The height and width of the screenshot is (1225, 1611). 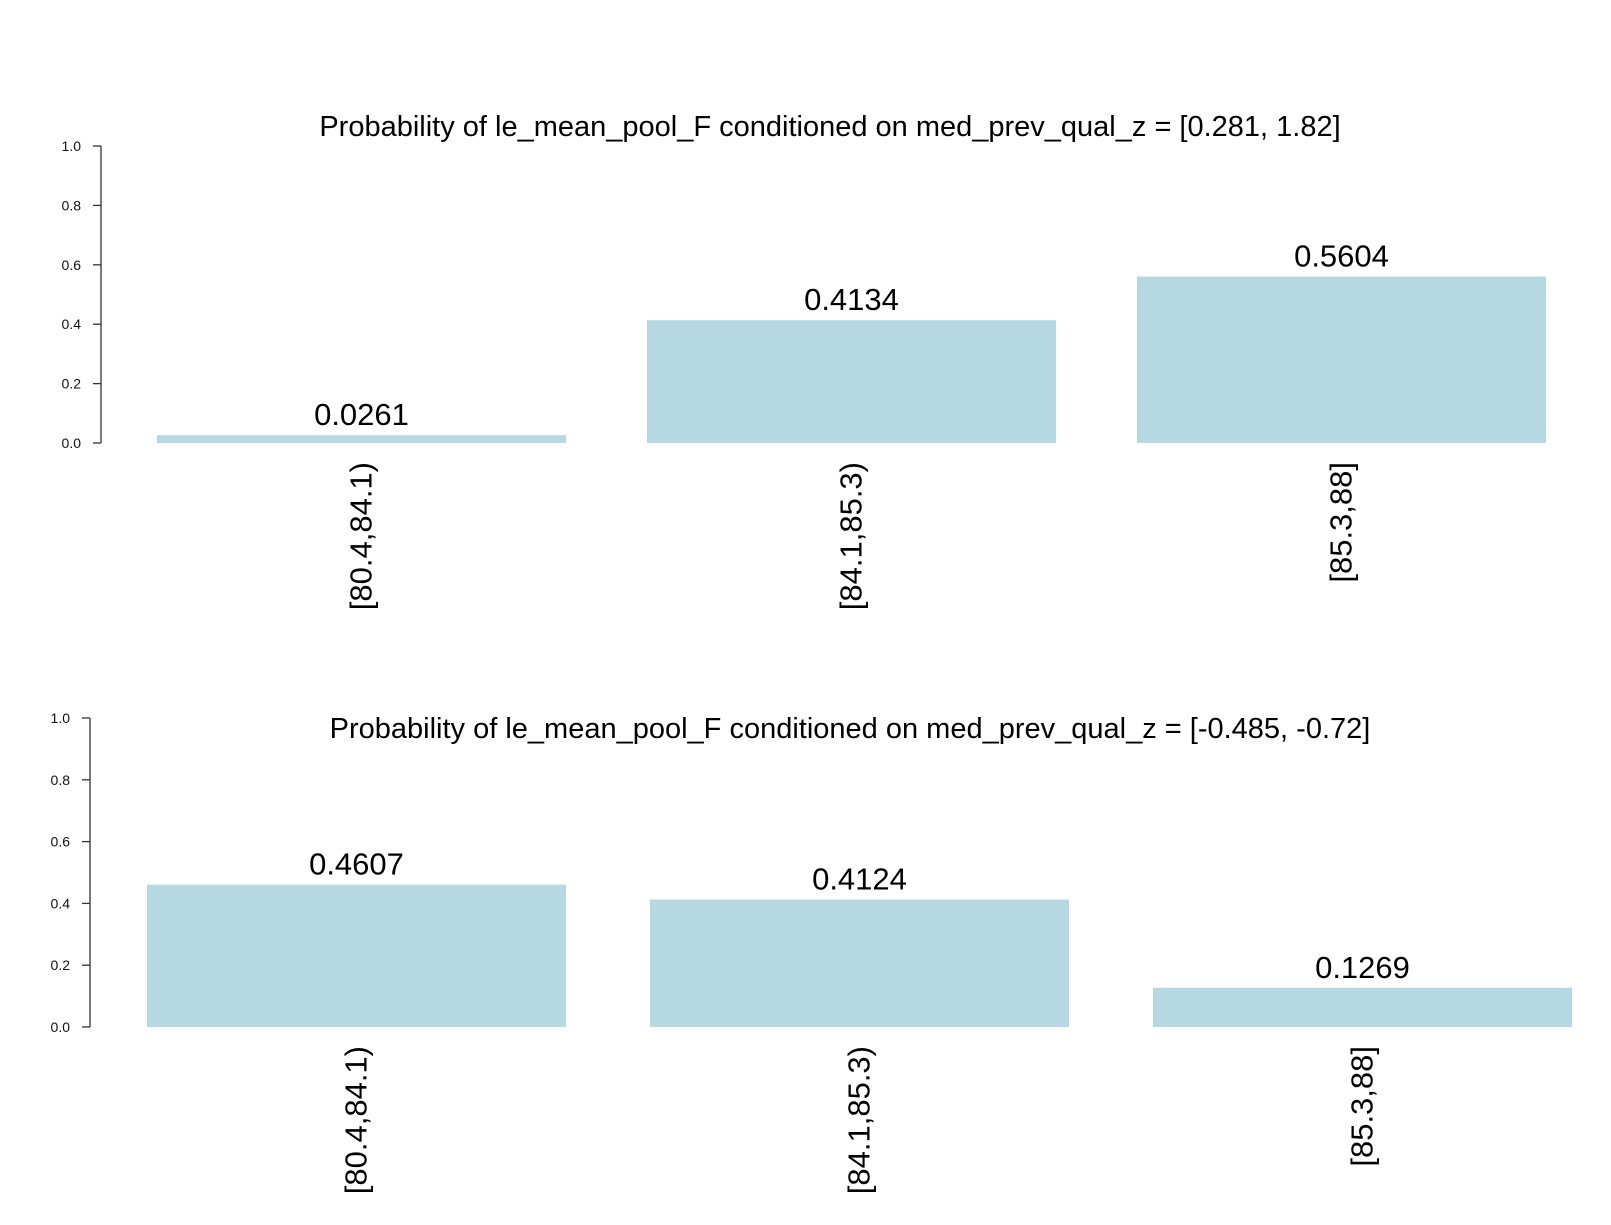 What do you see at coordinates (1362, 967) in the screenshot?
I see `bar-value-label: 0.1269` at bounding box center [1362, 967].